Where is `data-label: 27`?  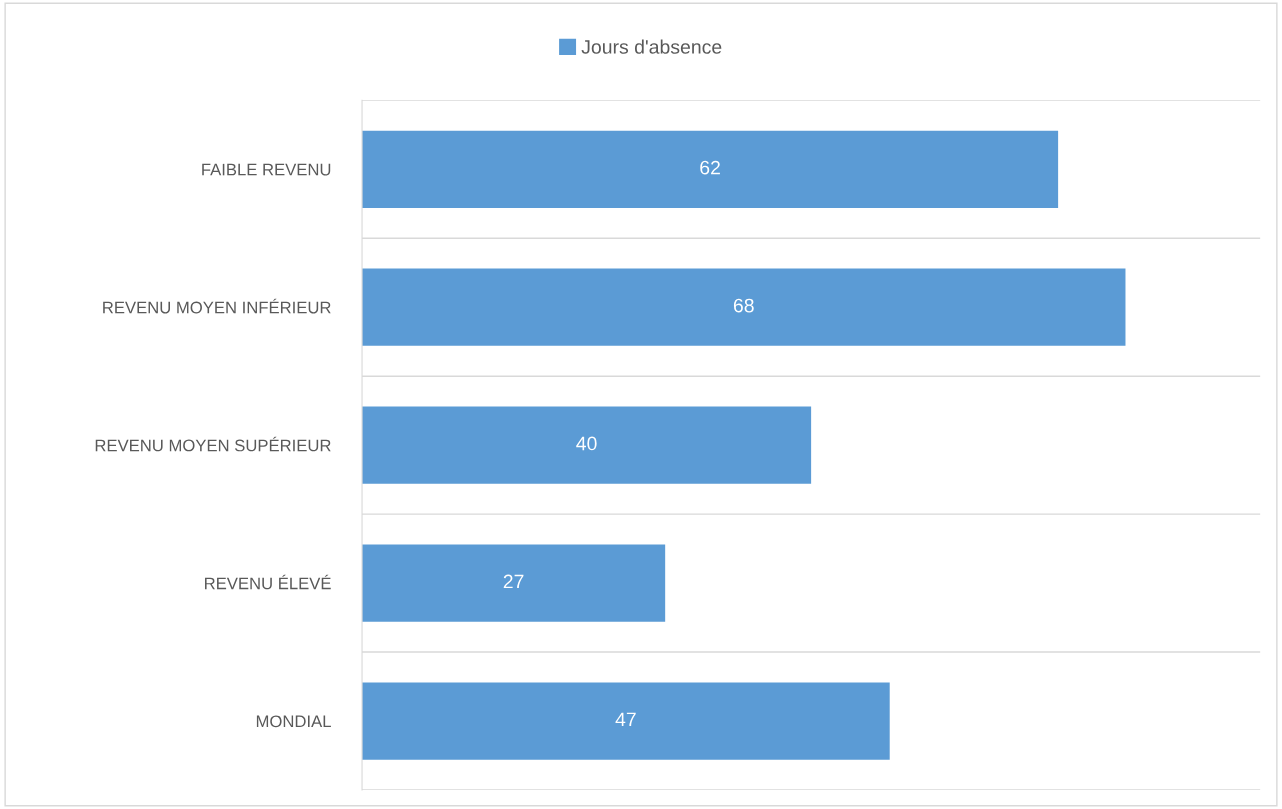
data-label: 27 is located at coordinates (513, 581).